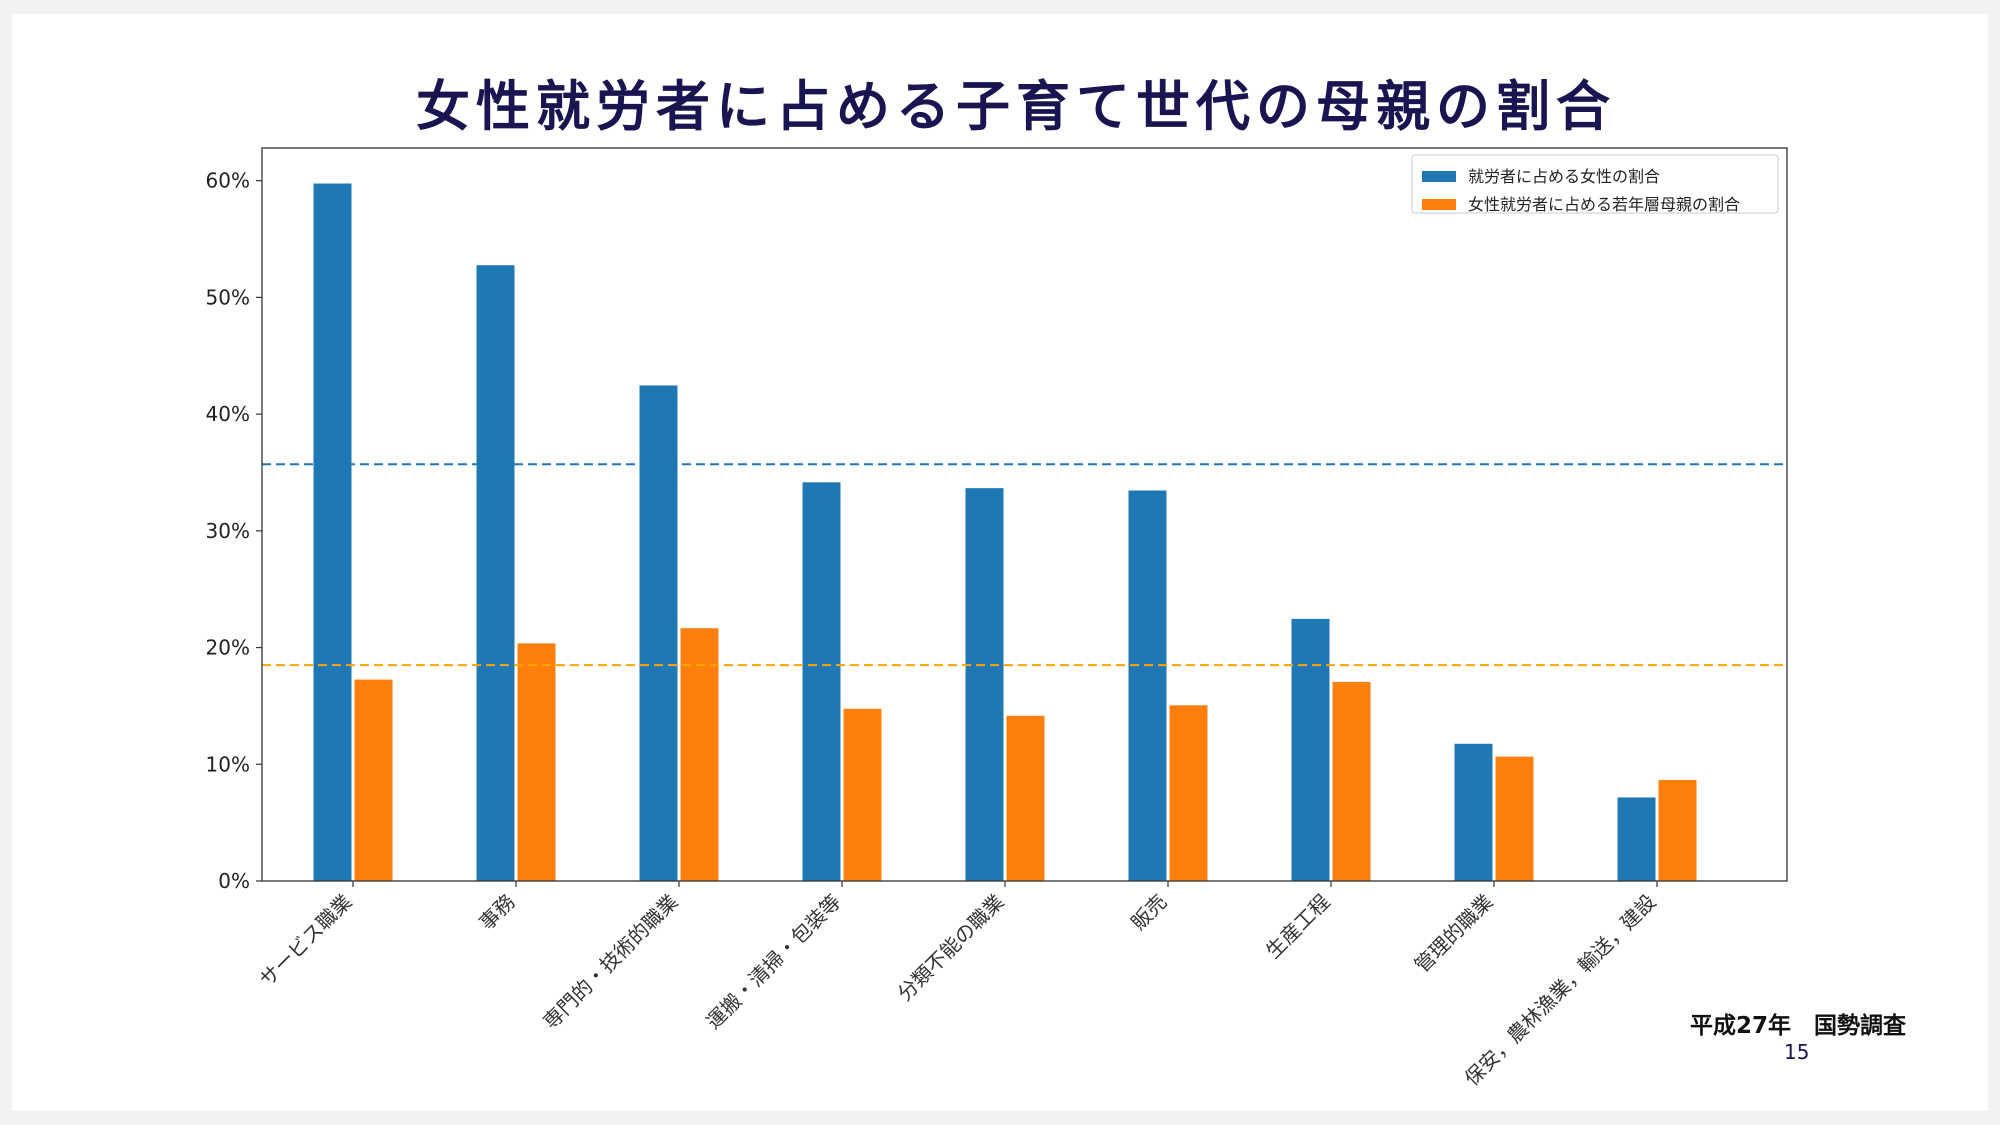  I want to click on x-tick-label-6: 生産工程, so click(1298, 927).